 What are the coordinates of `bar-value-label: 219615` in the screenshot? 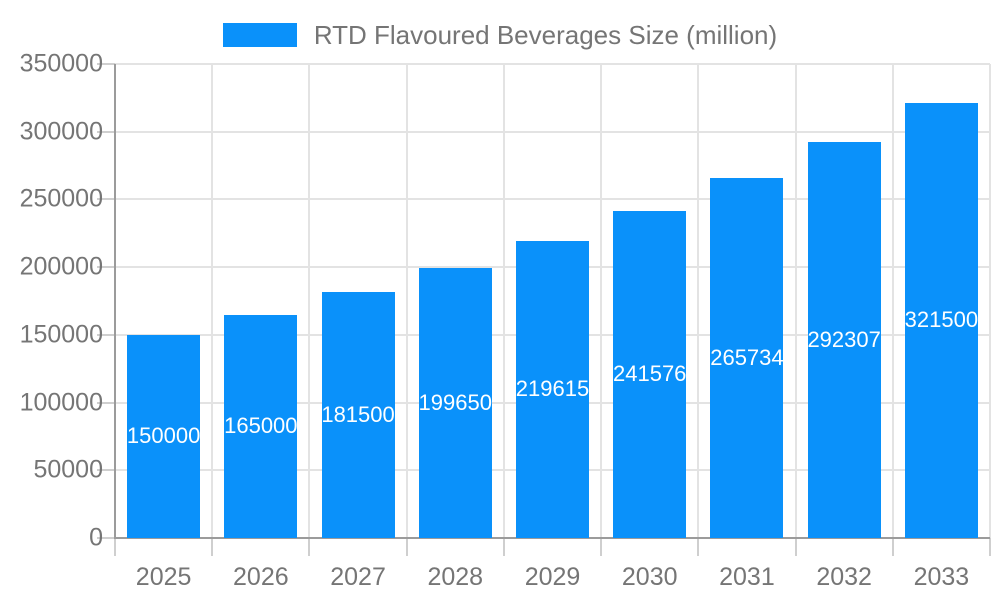 It's located at (552, 389).